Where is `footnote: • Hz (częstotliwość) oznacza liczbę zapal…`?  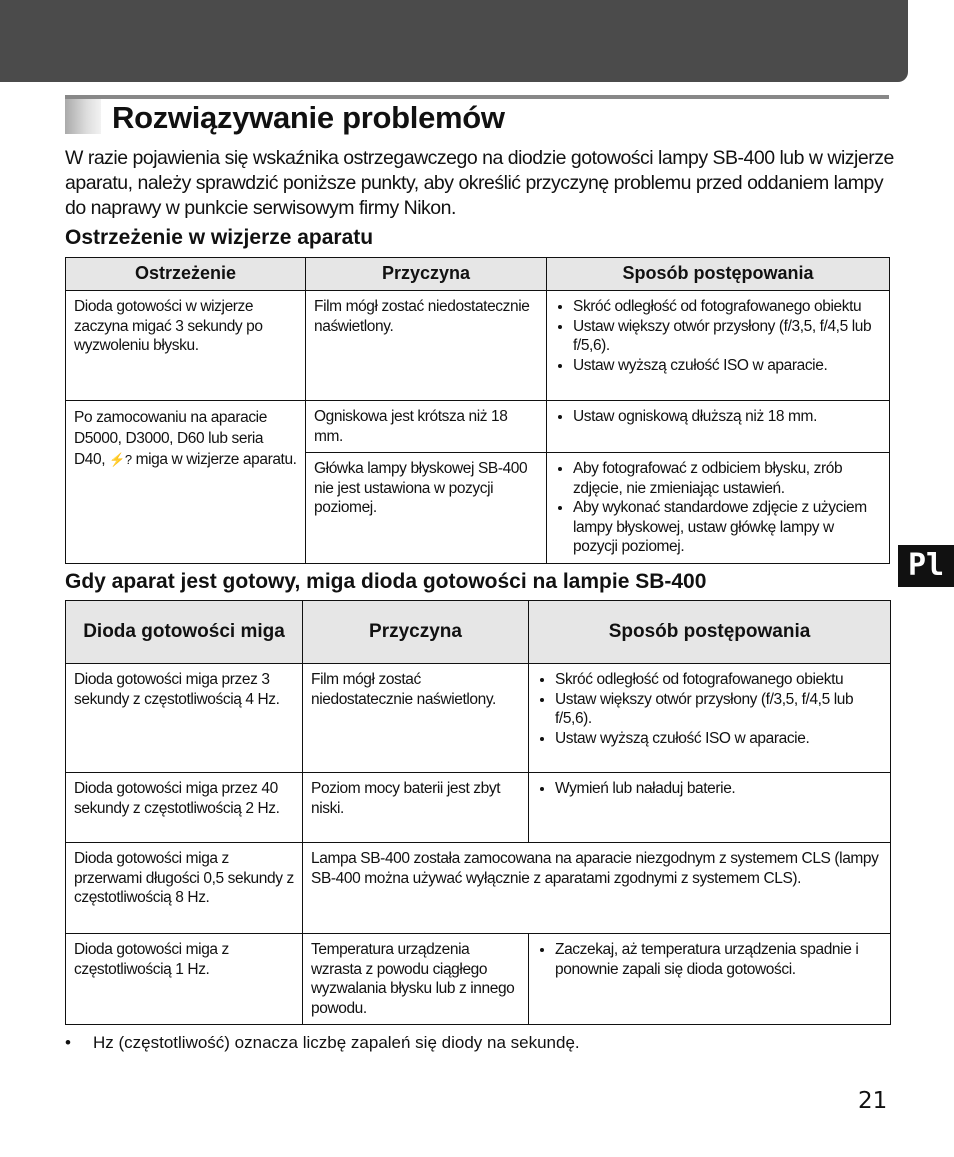 footnote: • Hz (częstotliwość) oznacza liczbę zapal… is located at coordinates (322, 1043).